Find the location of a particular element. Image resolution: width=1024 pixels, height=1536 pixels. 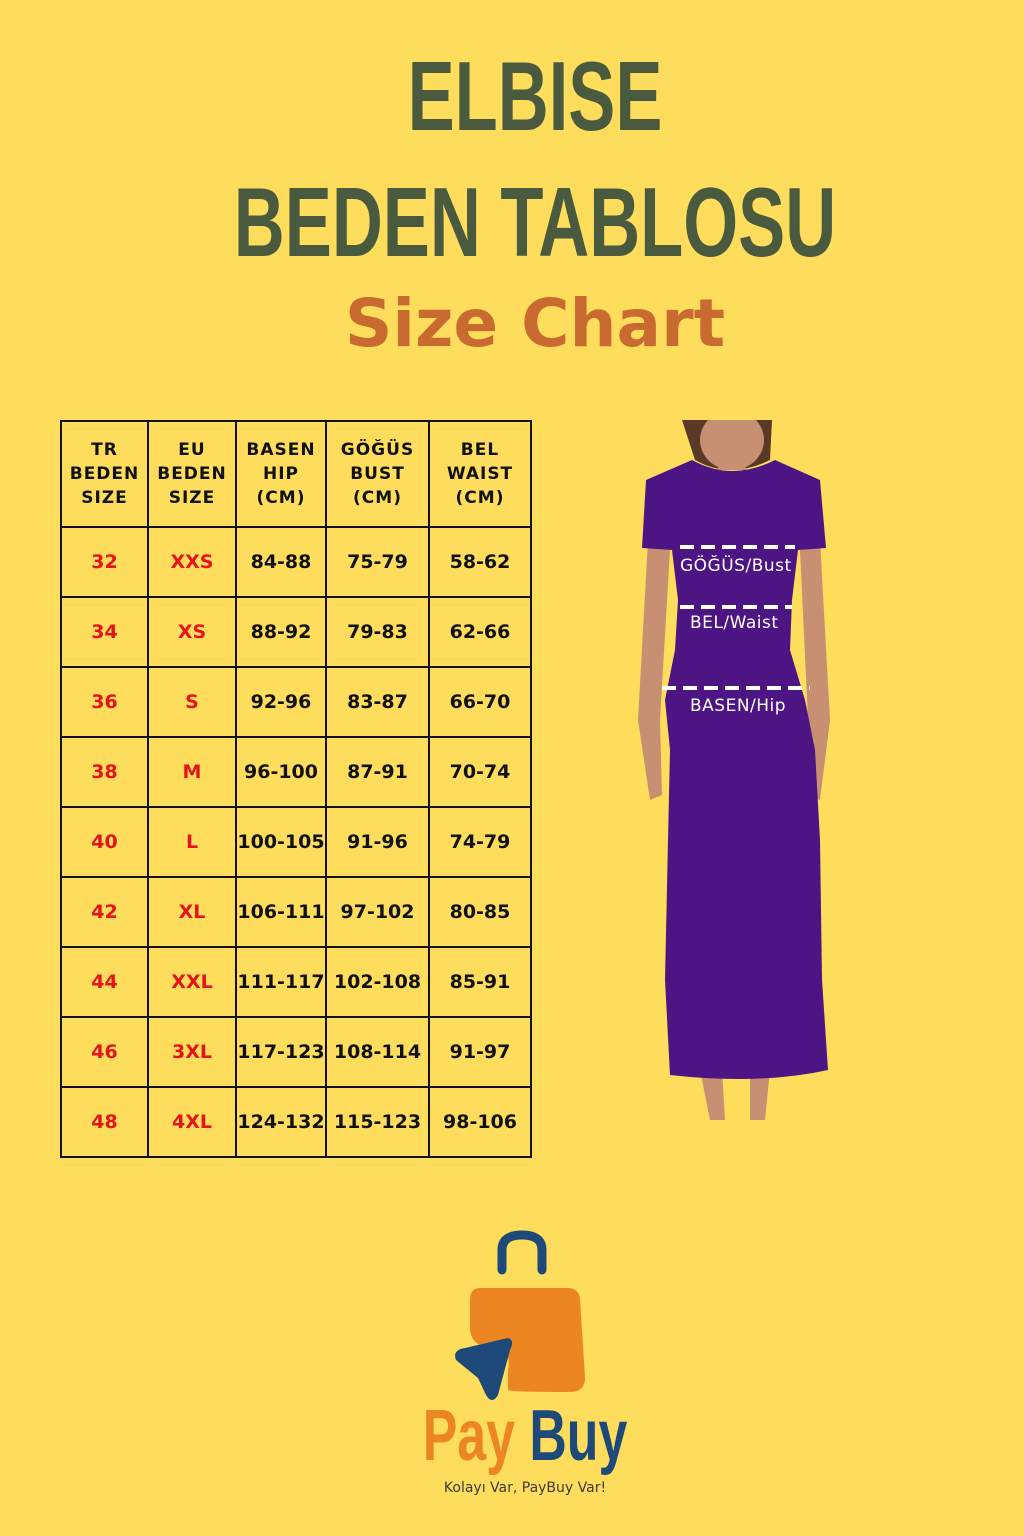

tr-size-cell: 36 is located at coordinates (104, 702).